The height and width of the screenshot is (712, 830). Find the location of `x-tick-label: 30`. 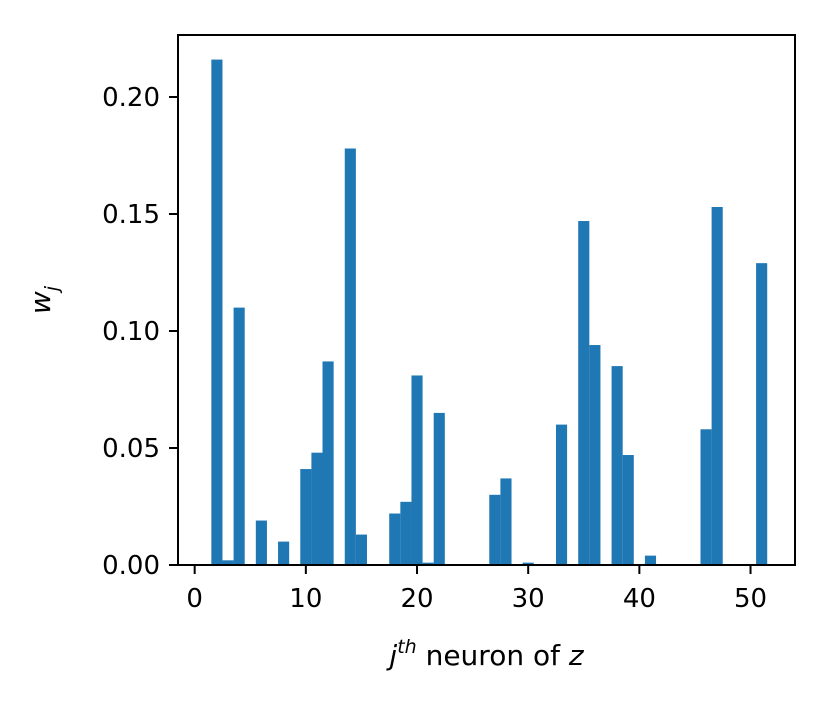

x-tick-label: 30 is located at coordinates (528, 599).